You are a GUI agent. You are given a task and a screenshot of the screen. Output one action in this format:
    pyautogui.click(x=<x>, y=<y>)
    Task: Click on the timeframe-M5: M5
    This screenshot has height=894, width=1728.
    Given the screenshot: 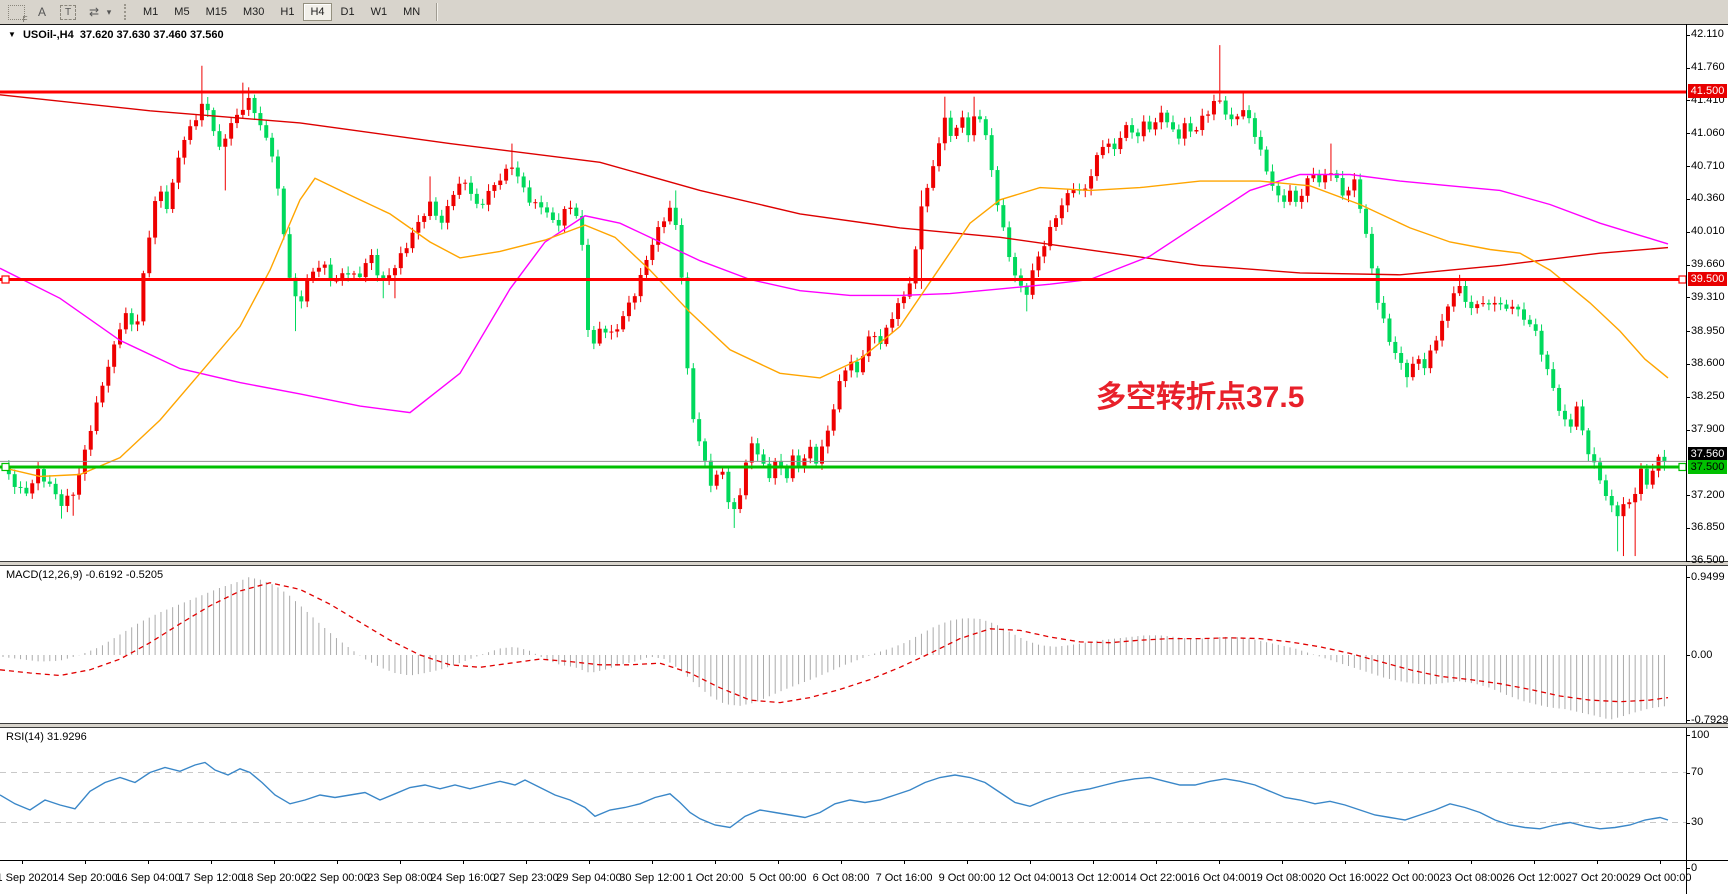 What is the action you would take?
    pyautogui.click(x=182, y=12)
    